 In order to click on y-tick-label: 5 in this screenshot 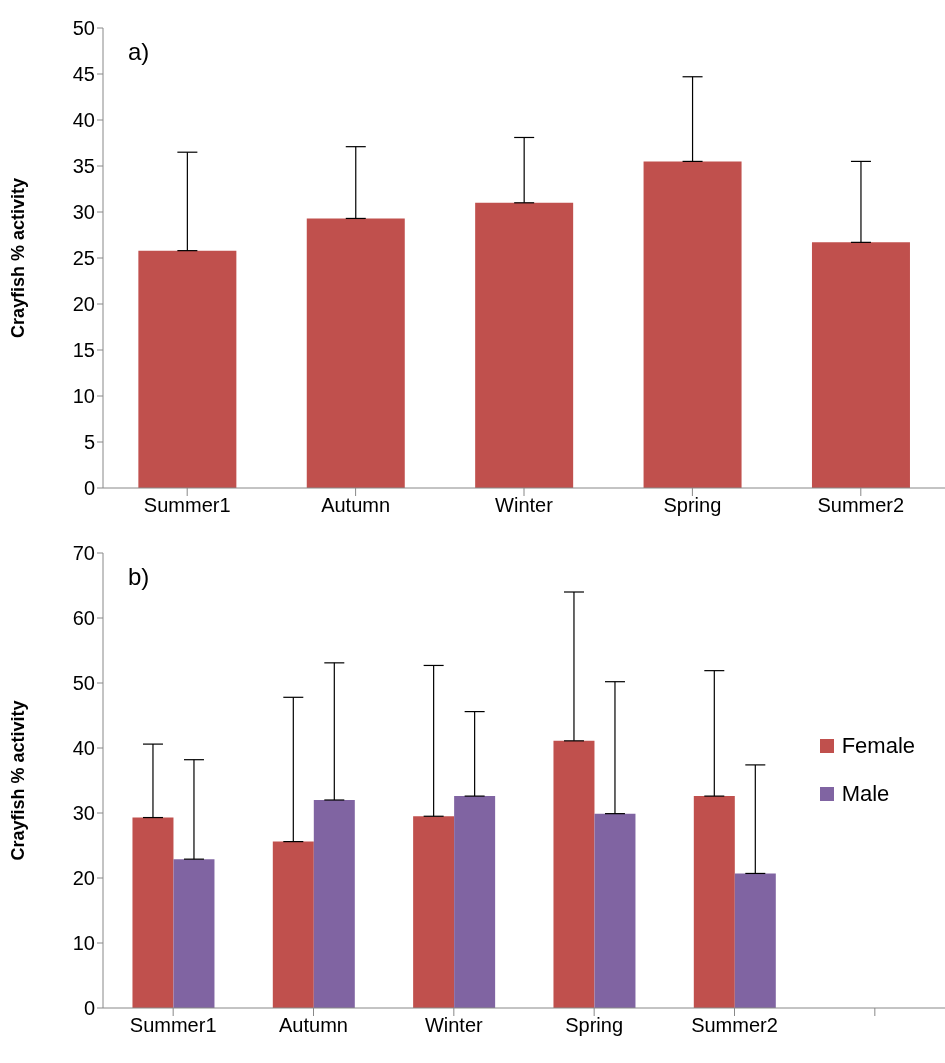, I will do `click(89, 442)`.